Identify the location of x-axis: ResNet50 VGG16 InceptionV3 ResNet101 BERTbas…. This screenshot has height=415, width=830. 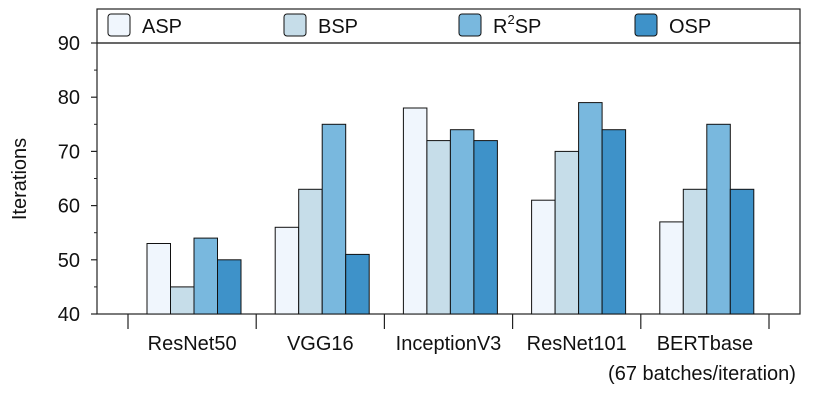
(461, 349).